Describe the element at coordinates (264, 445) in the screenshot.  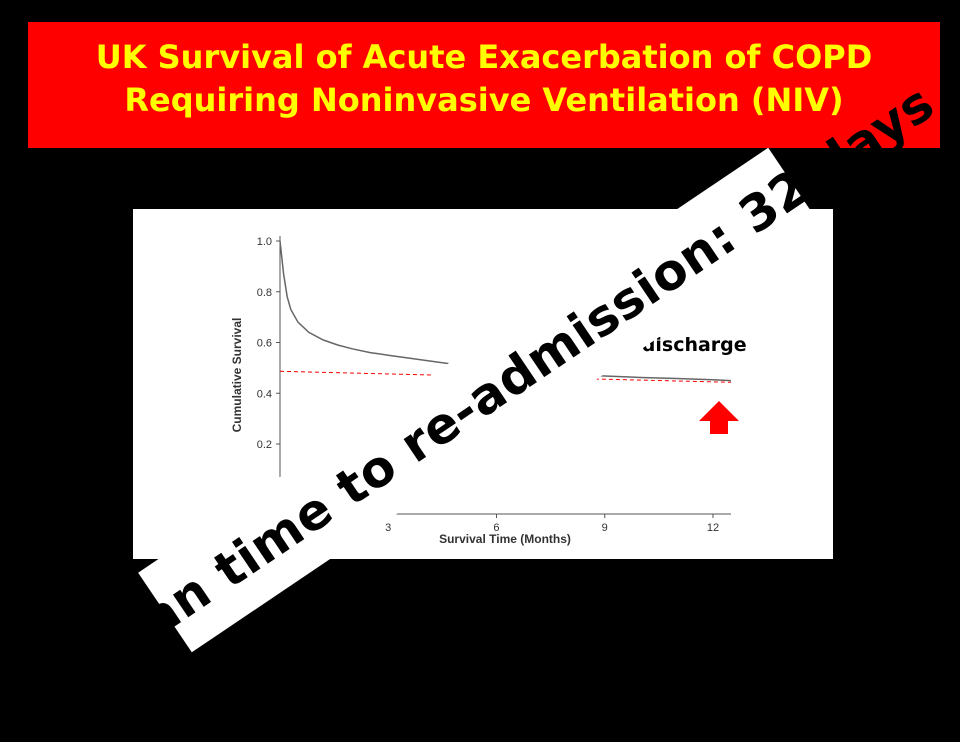
I see `y-tick-label: 0.2` at that location.